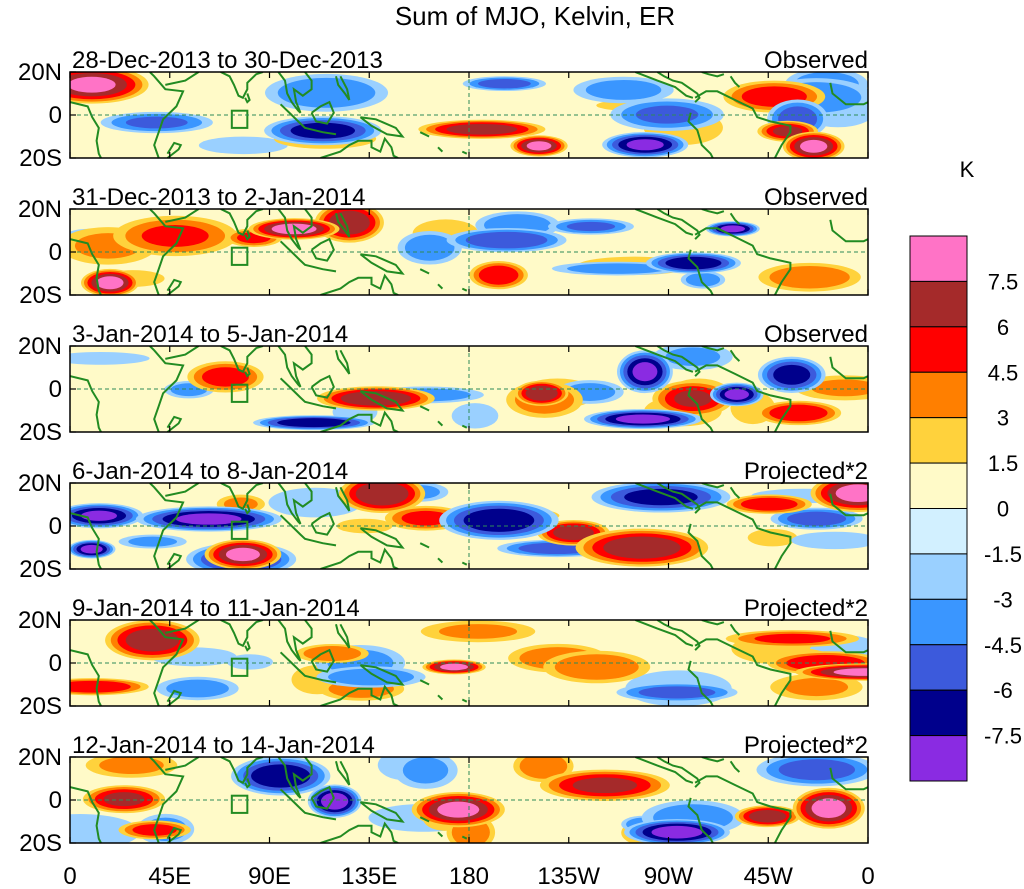 This screenshot has width=1024, height=889. Describe the element at coordinates (55, 663) in the screenshot. I see `latitude-label: 0` at that location.